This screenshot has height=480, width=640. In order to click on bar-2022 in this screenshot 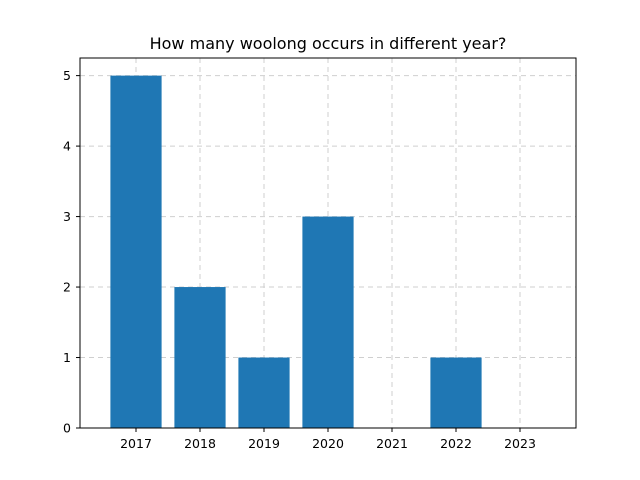, I will do `click(456, 392)`.